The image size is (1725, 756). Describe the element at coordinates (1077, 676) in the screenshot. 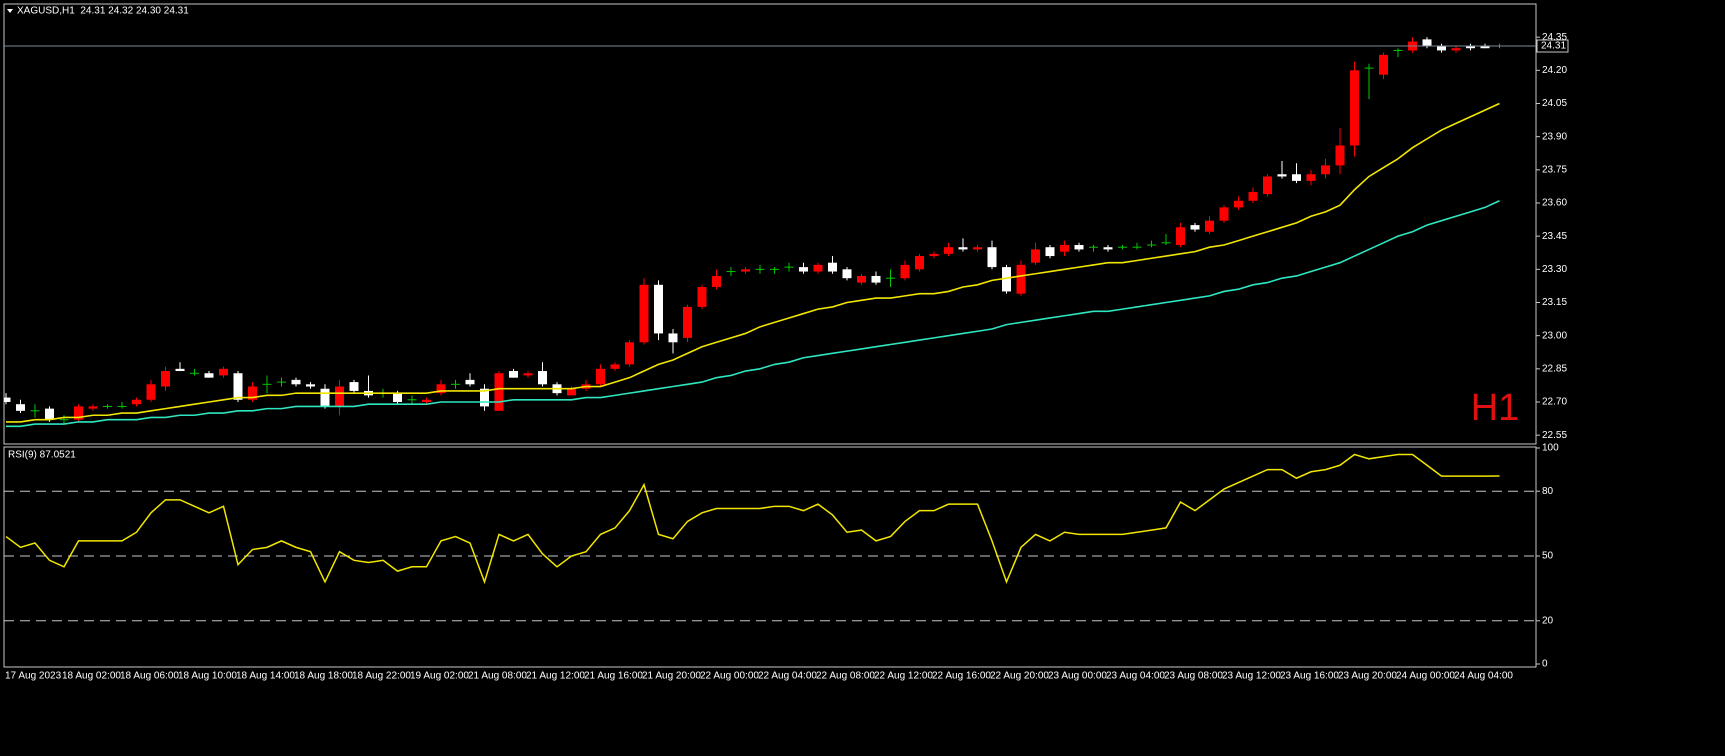

I see `x-tick-label: 23 Aug 00:00` at that location.